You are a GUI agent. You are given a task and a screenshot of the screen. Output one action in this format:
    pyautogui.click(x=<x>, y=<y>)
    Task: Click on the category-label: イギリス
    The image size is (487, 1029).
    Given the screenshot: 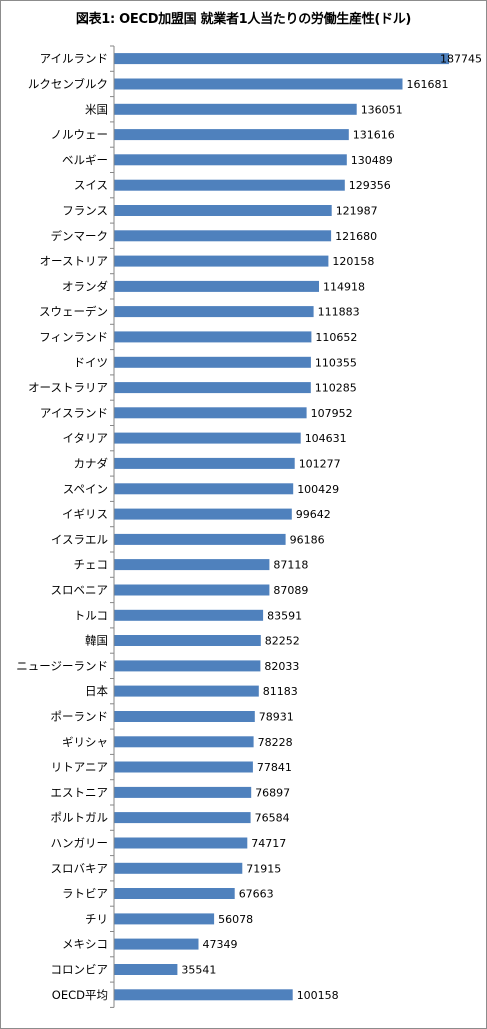 What is the action you would take?
    pyautogui.click(x=85, y=514)
    